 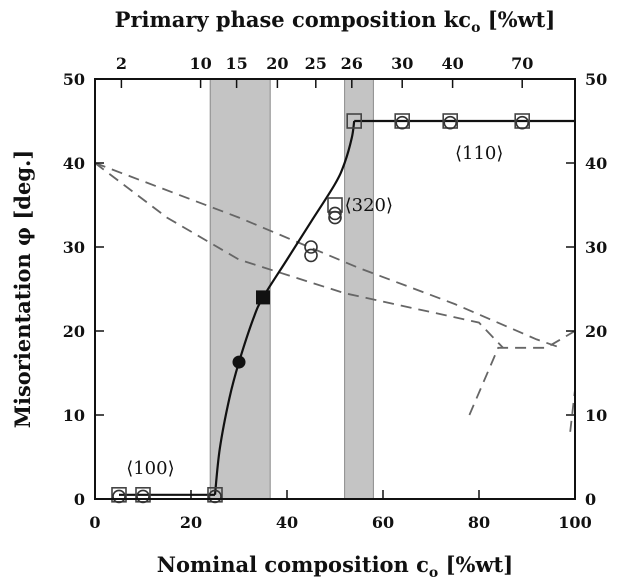 What do you see at coordinates (74, 415) in the screenshot?
I see `y-tick-label-left: 10` at bounding box center [74, 415].